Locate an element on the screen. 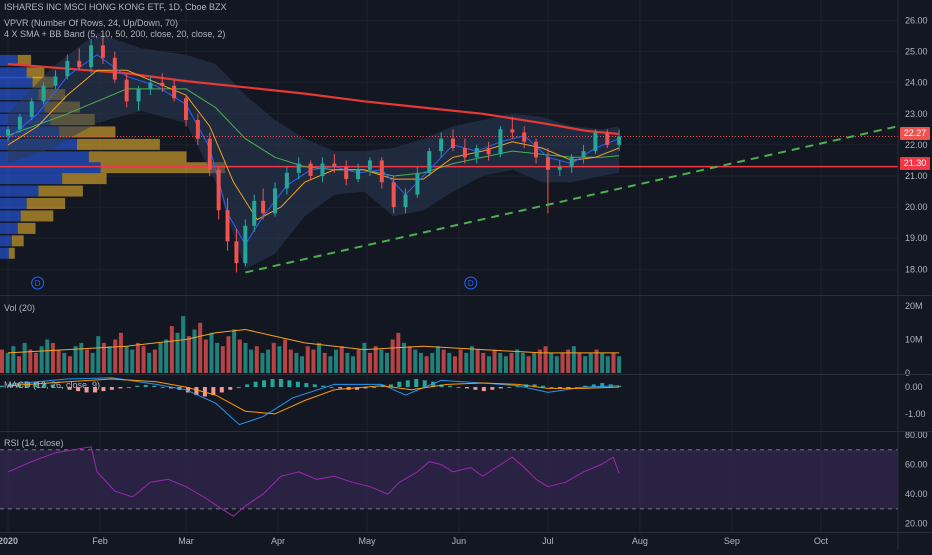 The width and height of the screenshot is (932, 555). pane-separator-macd is located at coordinates (466, 374).